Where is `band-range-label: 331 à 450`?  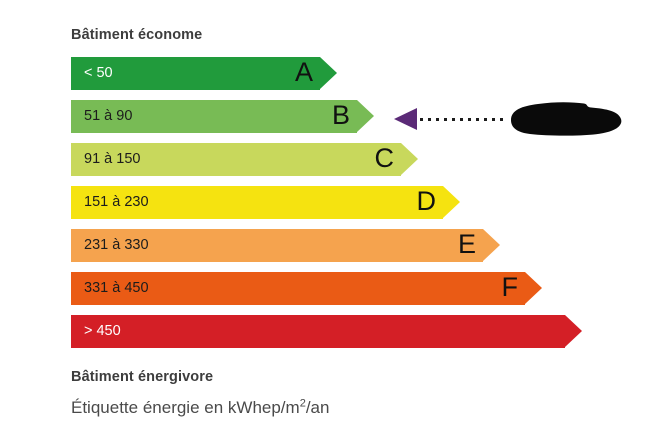
band-range-label: 331 à 450 is located at coordinates (116, 288).